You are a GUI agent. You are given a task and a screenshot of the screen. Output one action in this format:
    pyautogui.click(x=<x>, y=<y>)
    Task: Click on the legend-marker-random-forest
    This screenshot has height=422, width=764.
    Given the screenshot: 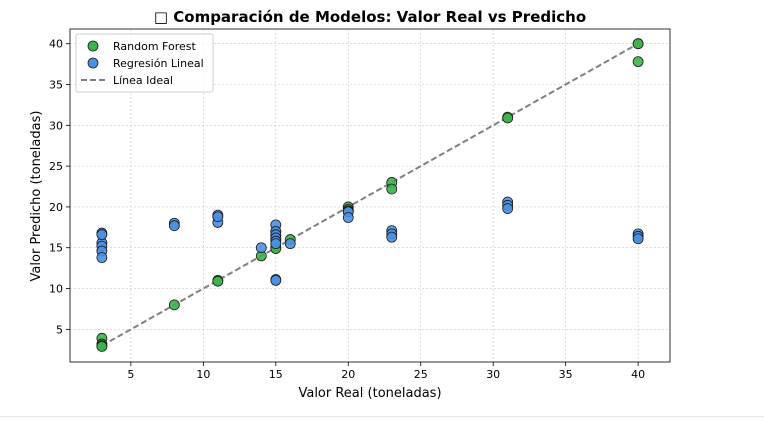 What is the action you would take?
    pyautogui.click(x=93, y=46)
    